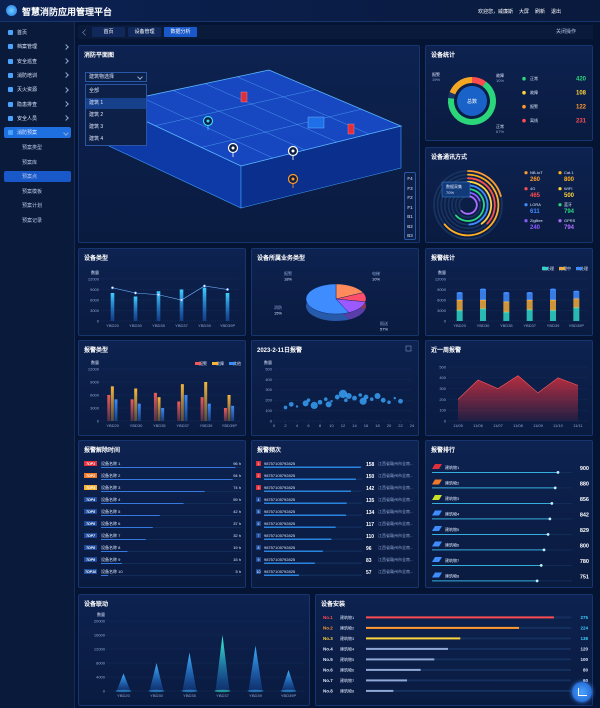  I want to click on tab: 首页, so click(108, 32).